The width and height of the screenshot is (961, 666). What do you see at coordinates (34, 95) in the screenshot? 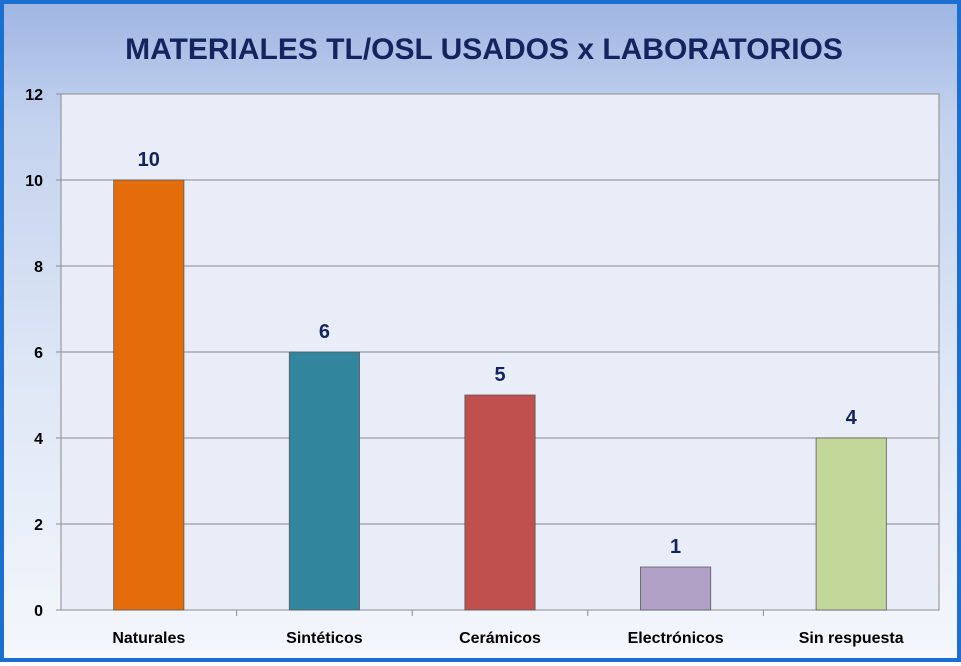
I see `y-tick-label: 12` at bounding box center [34, 95].